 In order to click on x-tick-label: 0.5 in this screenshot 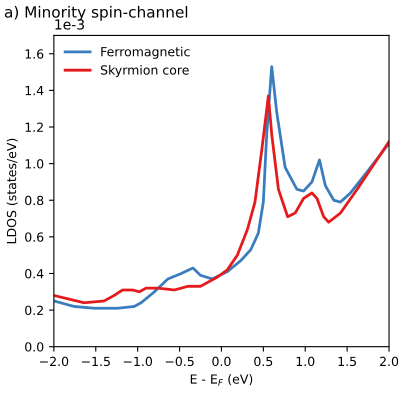, I will do `click(263, 361)`.